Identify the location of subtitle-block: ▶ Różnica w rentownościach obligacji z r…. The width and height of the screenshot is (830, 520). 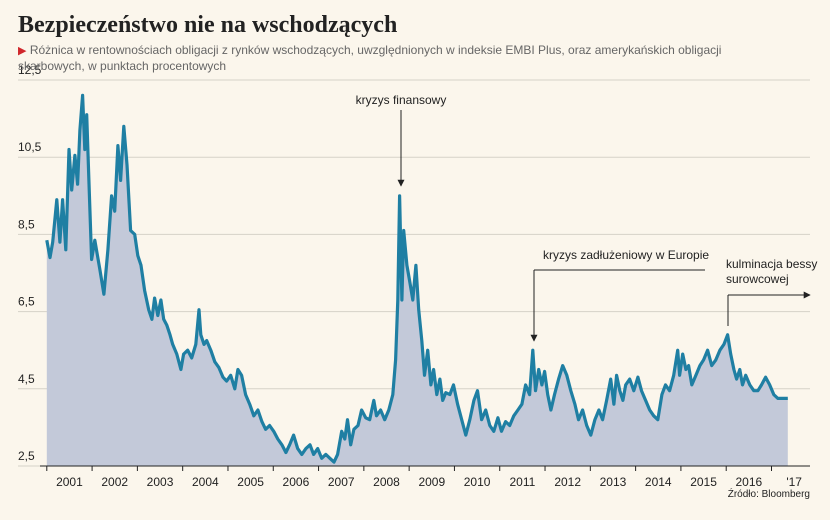
(370, 58).